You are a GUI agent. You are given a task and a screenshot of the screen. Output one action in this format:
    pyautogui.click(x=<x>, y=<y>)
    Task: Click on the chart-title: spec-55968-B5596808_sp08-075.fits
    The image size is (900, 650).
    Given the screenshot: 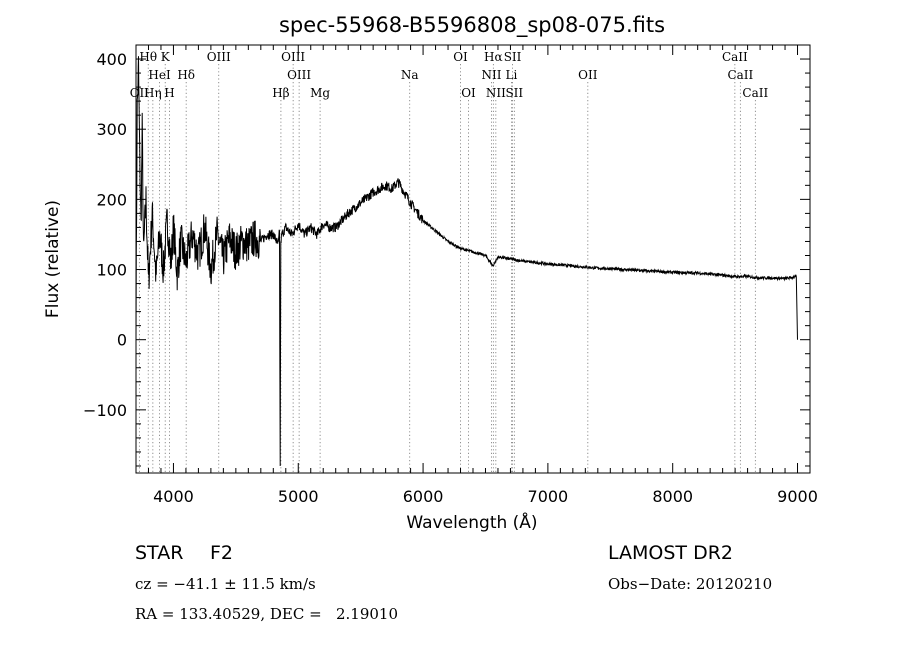 What is the action you would take?
    pyautogui.click(x=472, y=25)
    